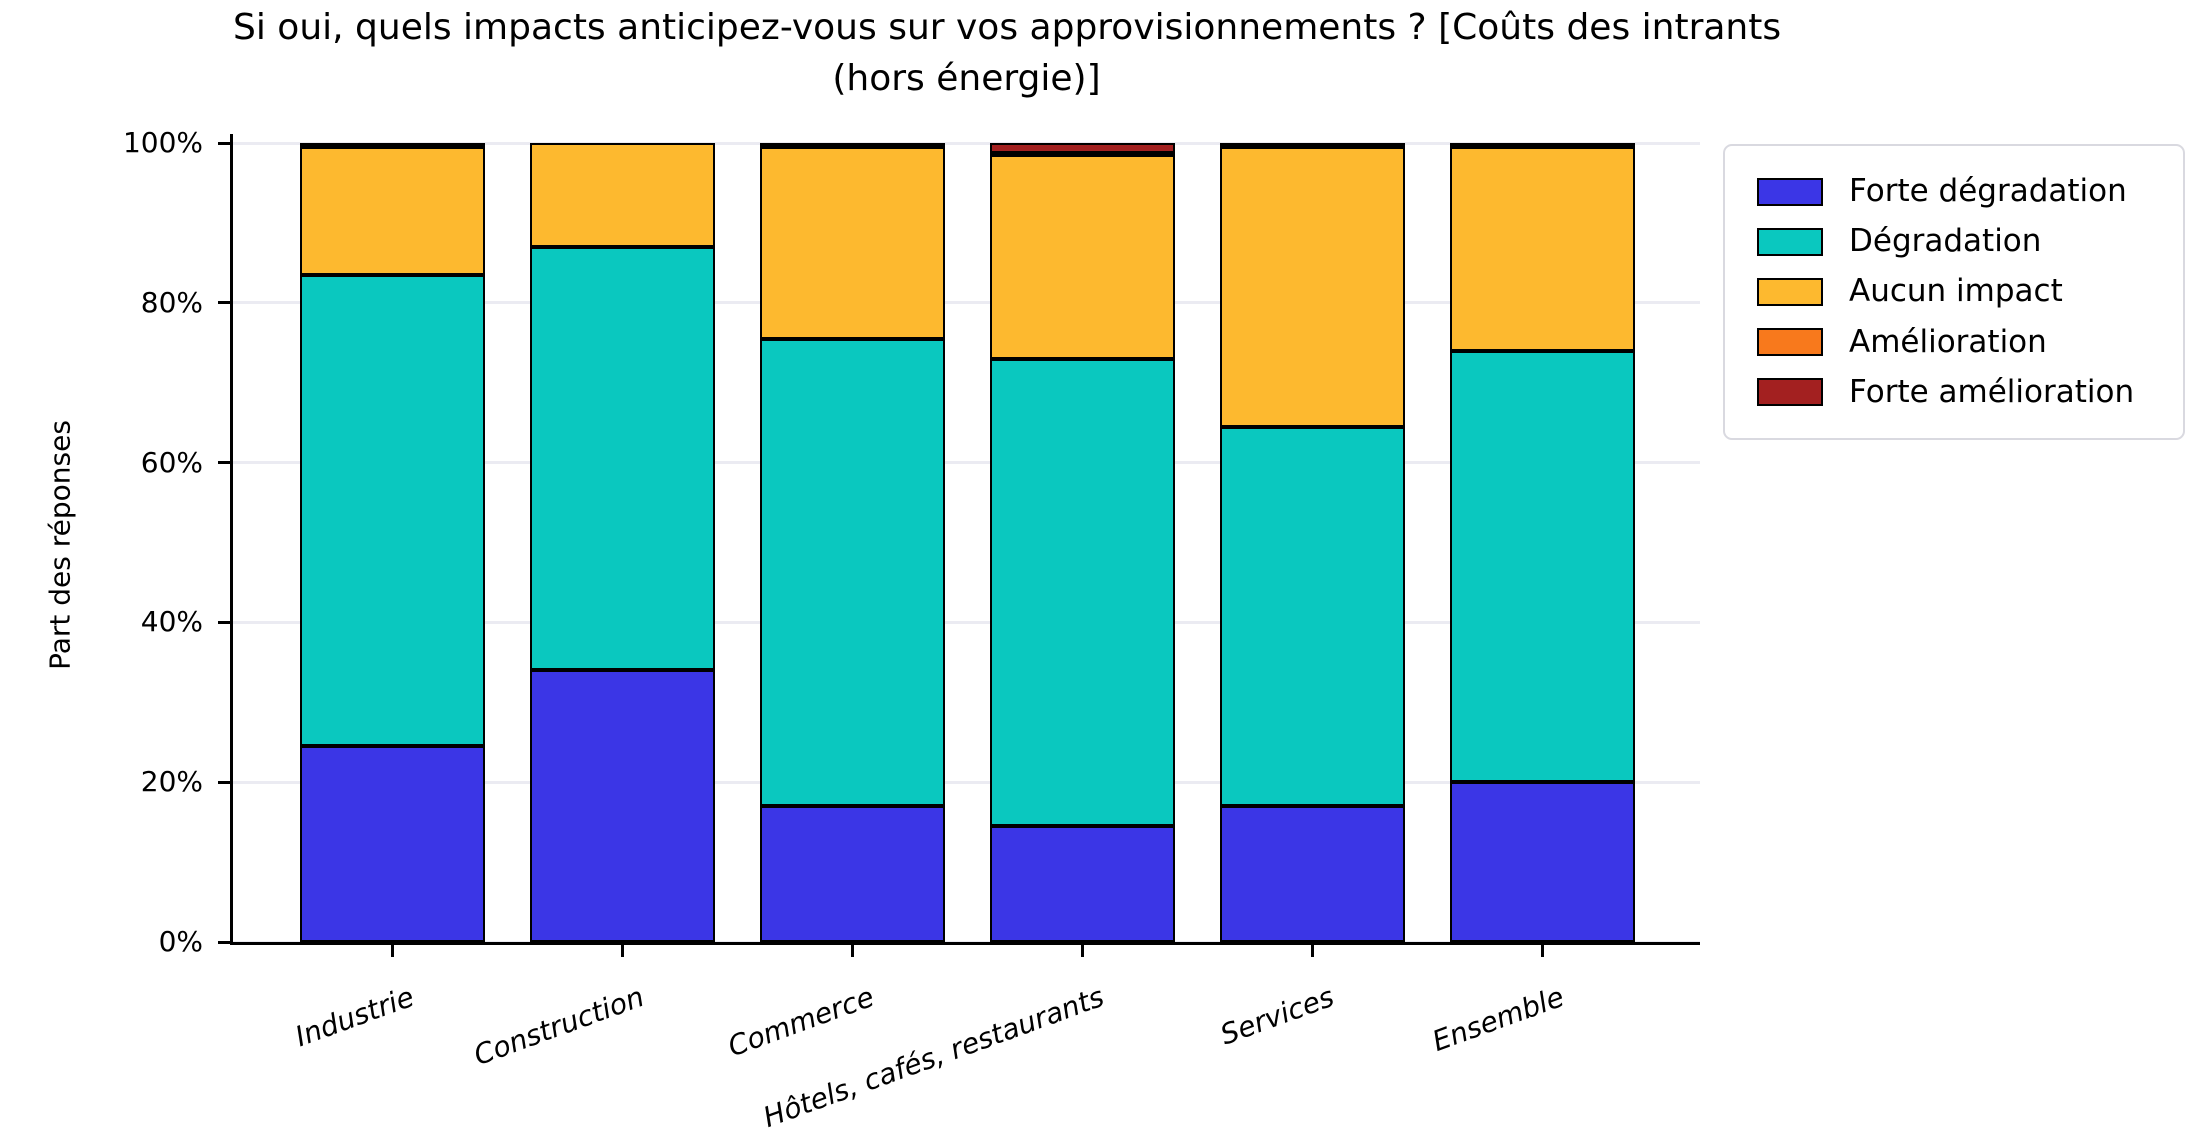 The image size is (2190, 1129). I want to click on legend-label: Amélioration, so click(1948, 341).